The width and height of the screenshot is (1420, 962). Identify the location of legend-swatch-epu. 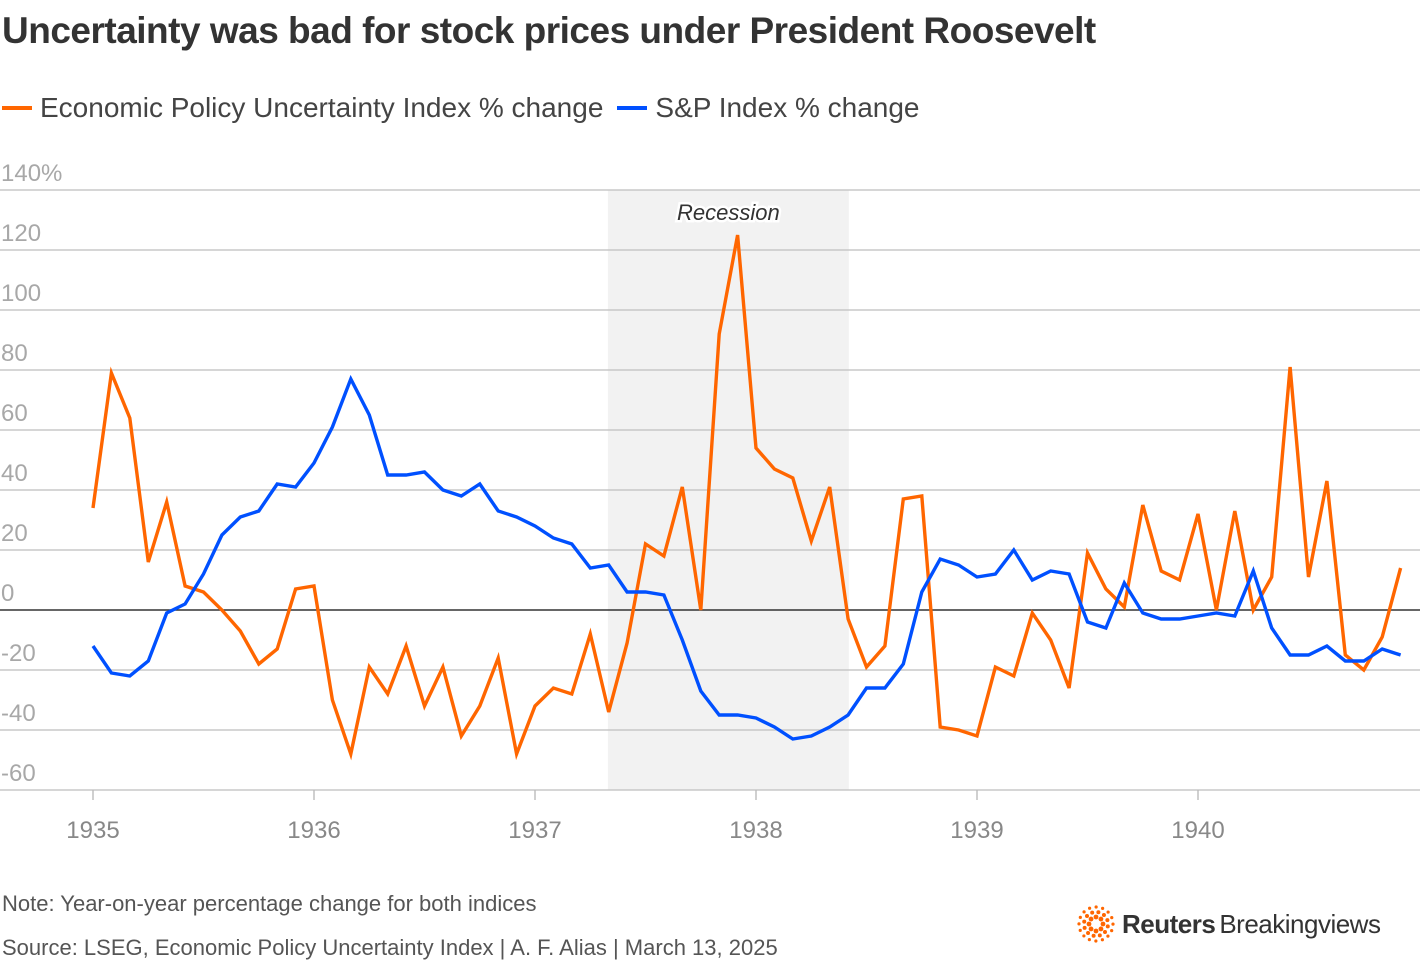
(17, 108).